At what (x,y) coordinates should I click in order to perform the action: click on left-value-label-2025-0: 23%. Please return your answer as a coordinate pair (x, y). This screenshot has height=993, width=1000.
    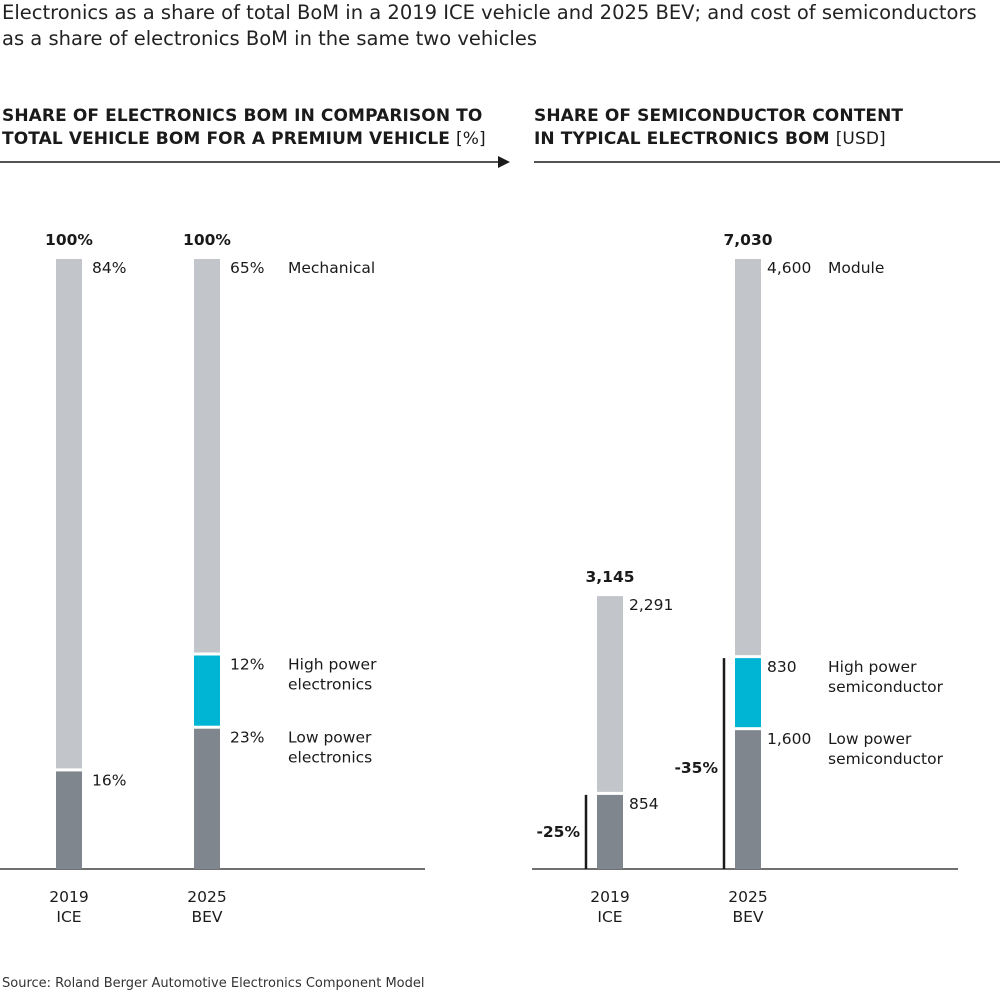
    Looking at the image, I should click on (247, 738).